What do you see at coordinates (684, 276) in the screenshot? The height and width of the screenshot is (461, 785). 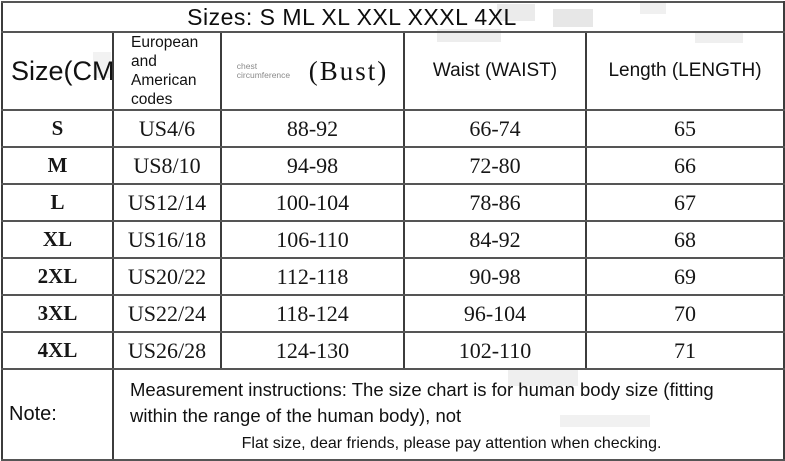 I see `length-cell: 69` at bounding box center [684, 276].